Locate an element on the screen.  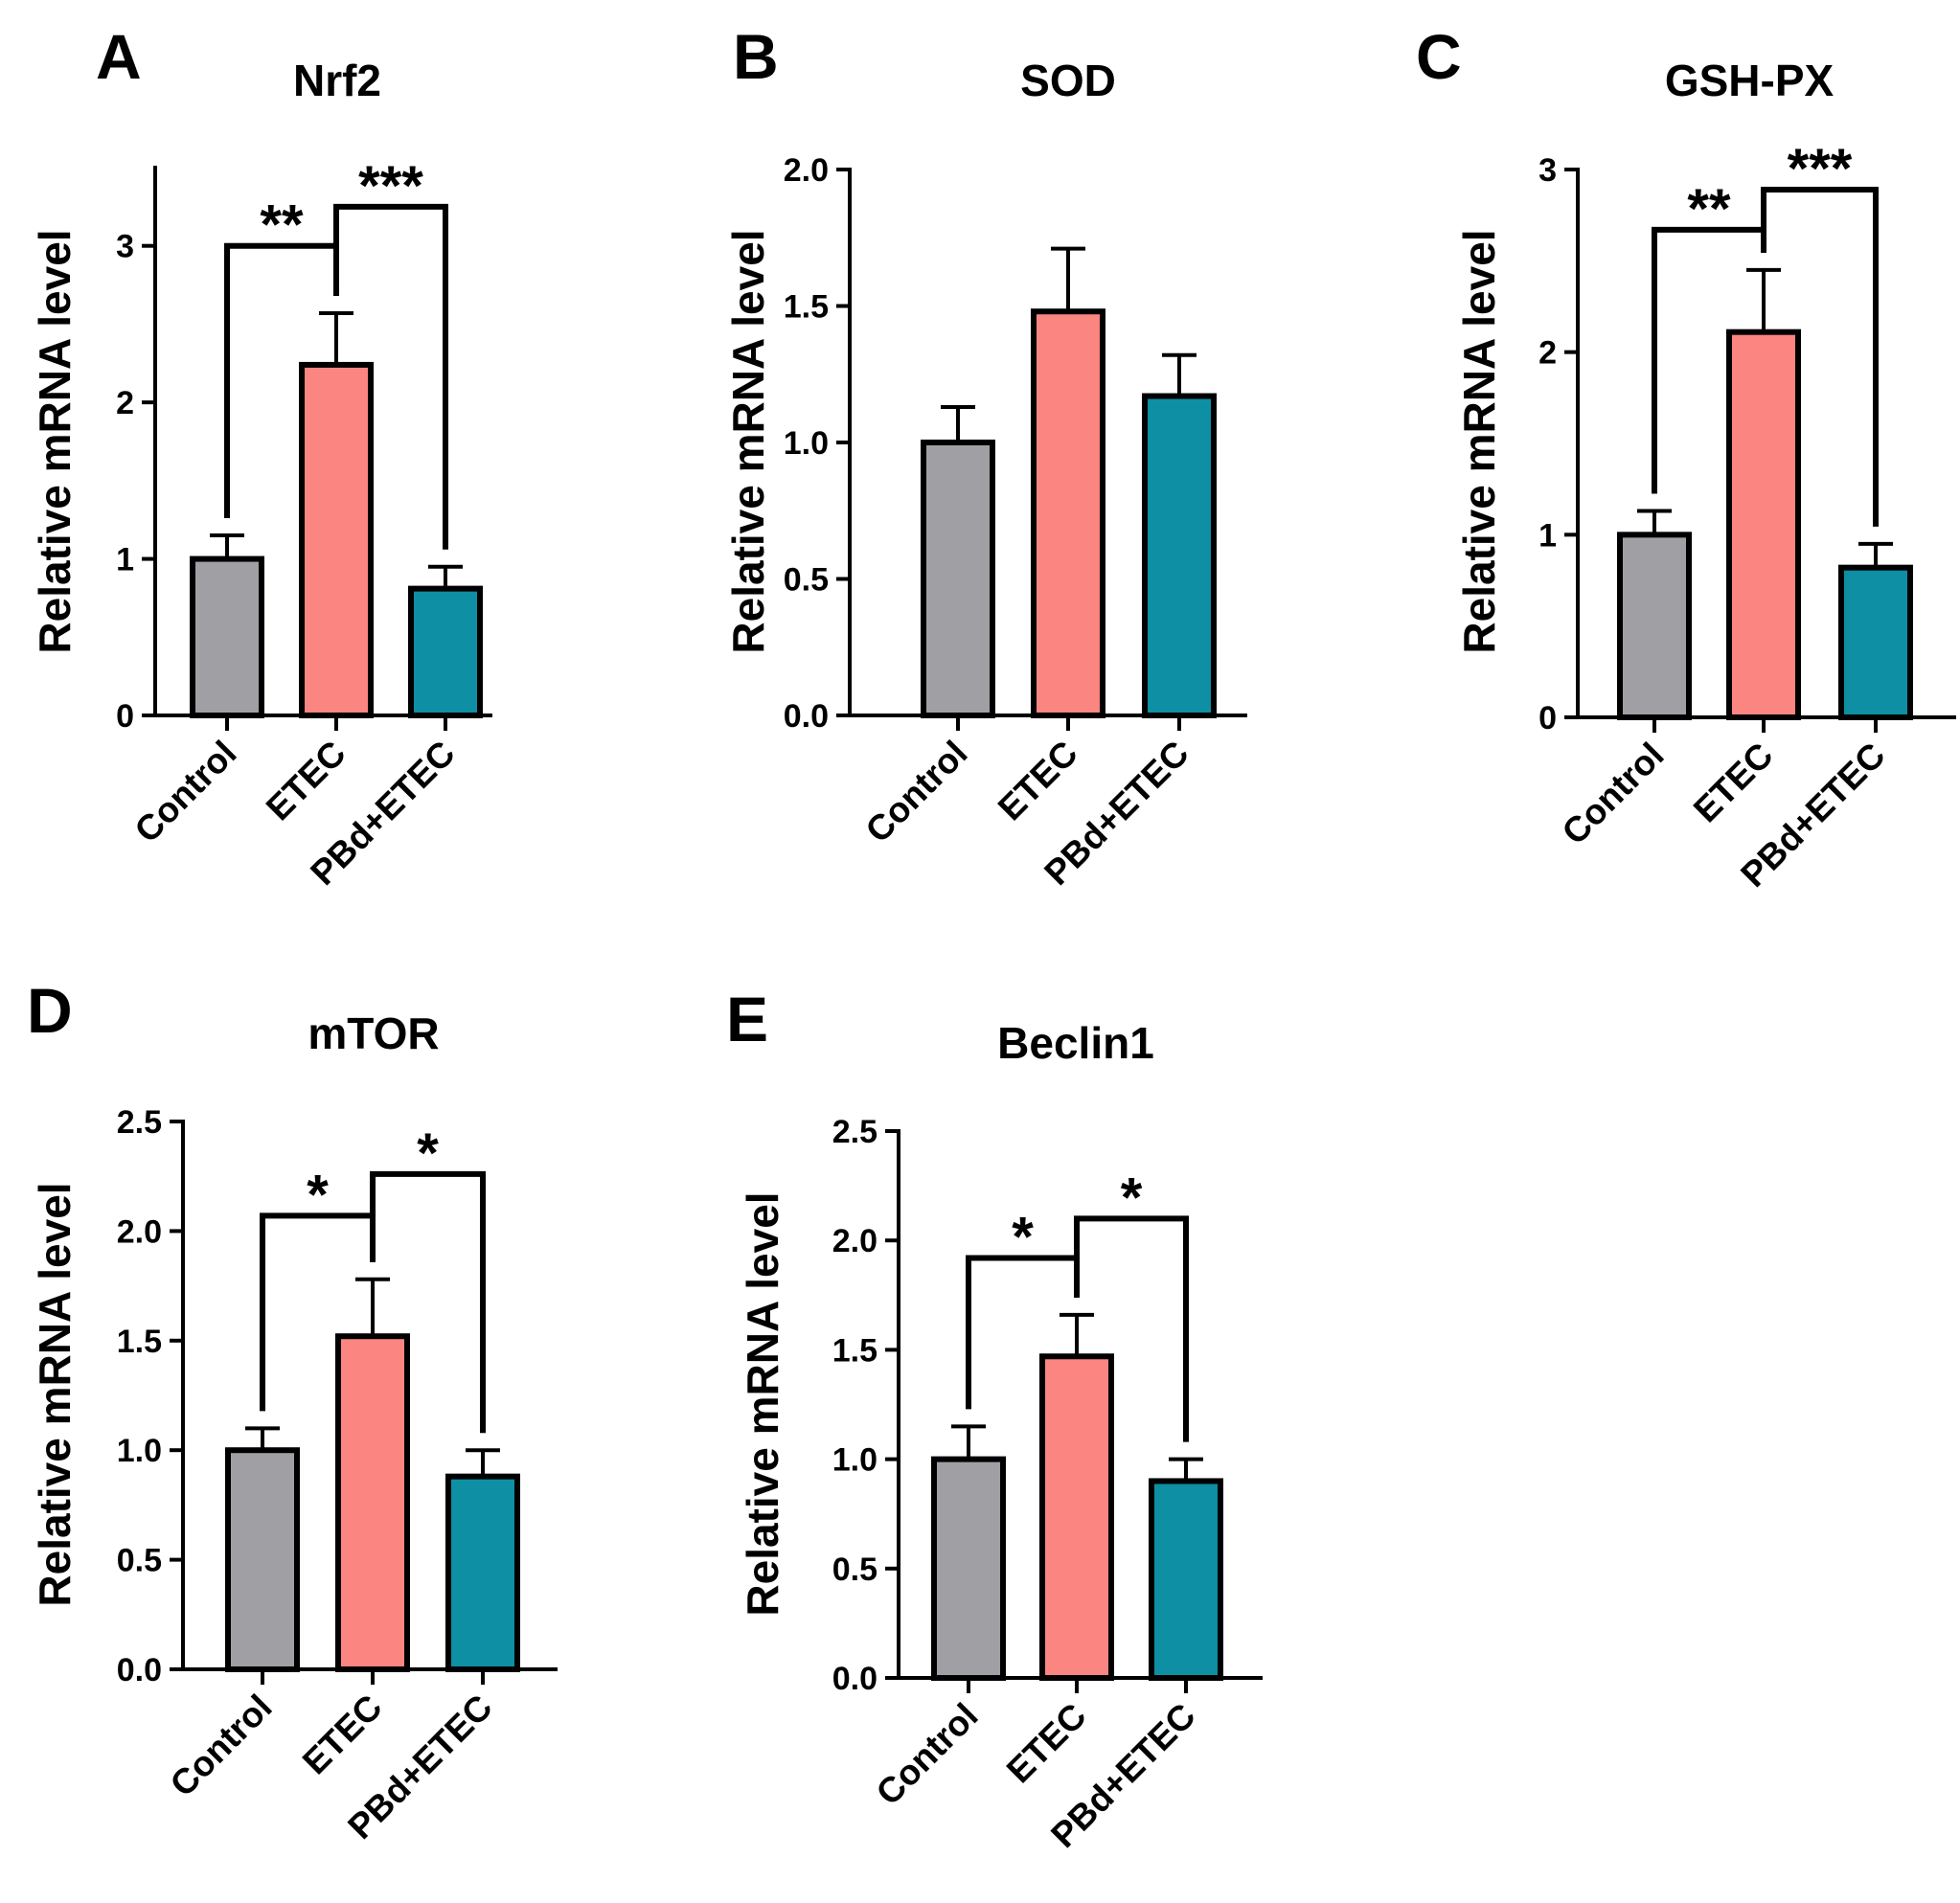
x-tick-label-d-0: Control is located at coordinates (221, 1746).